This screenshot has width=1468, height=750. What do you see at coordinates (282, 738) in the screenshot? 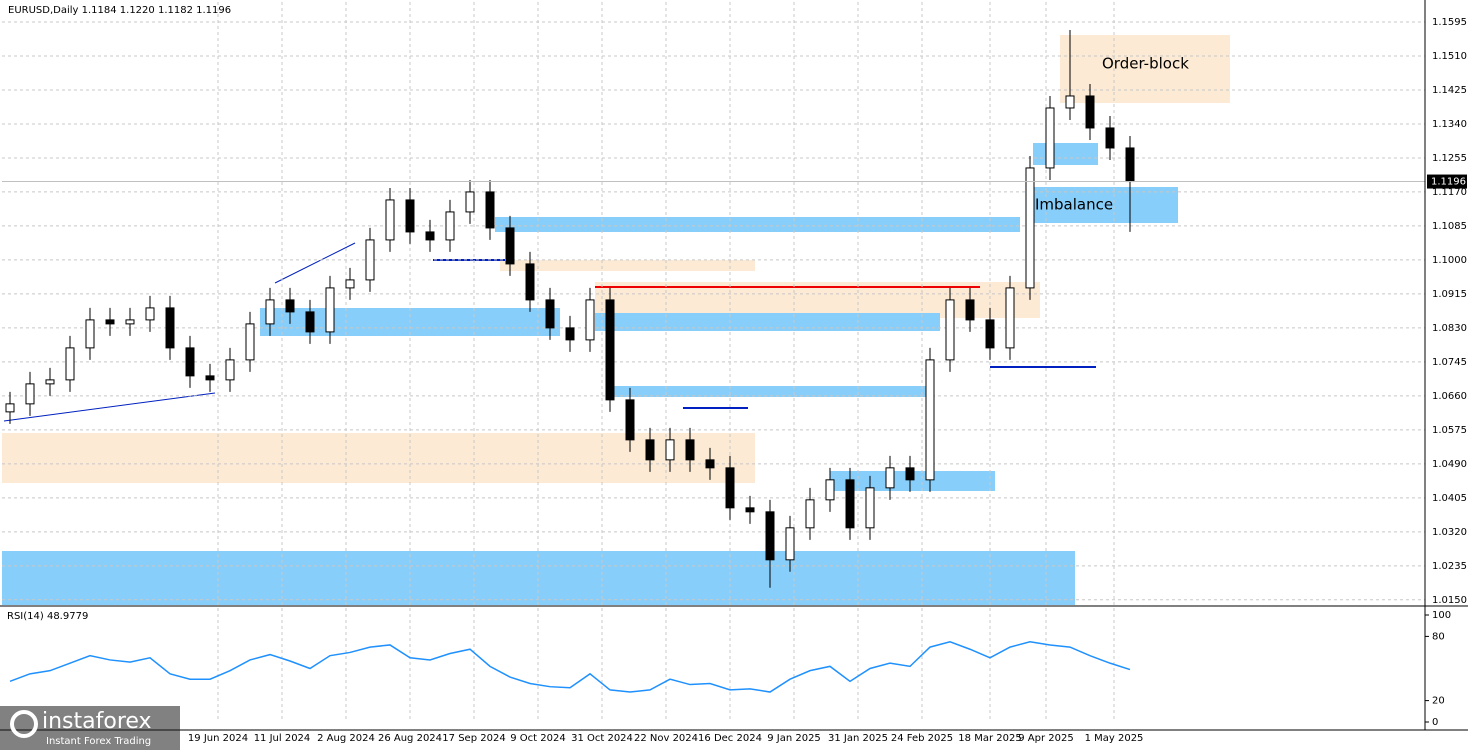
I see `x-tick-label: 11 Jul 2024` at bounding box center [282, 738].